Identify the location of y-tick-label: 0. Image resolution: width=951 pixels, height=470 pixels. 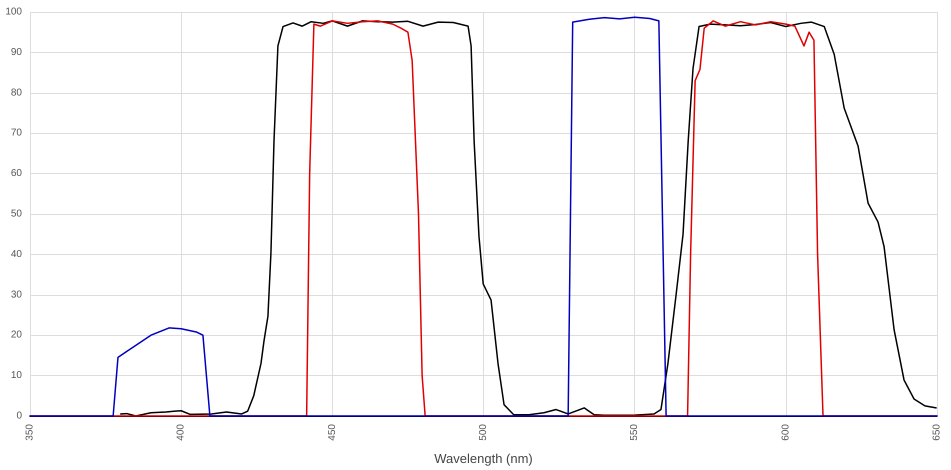
(19, 416).